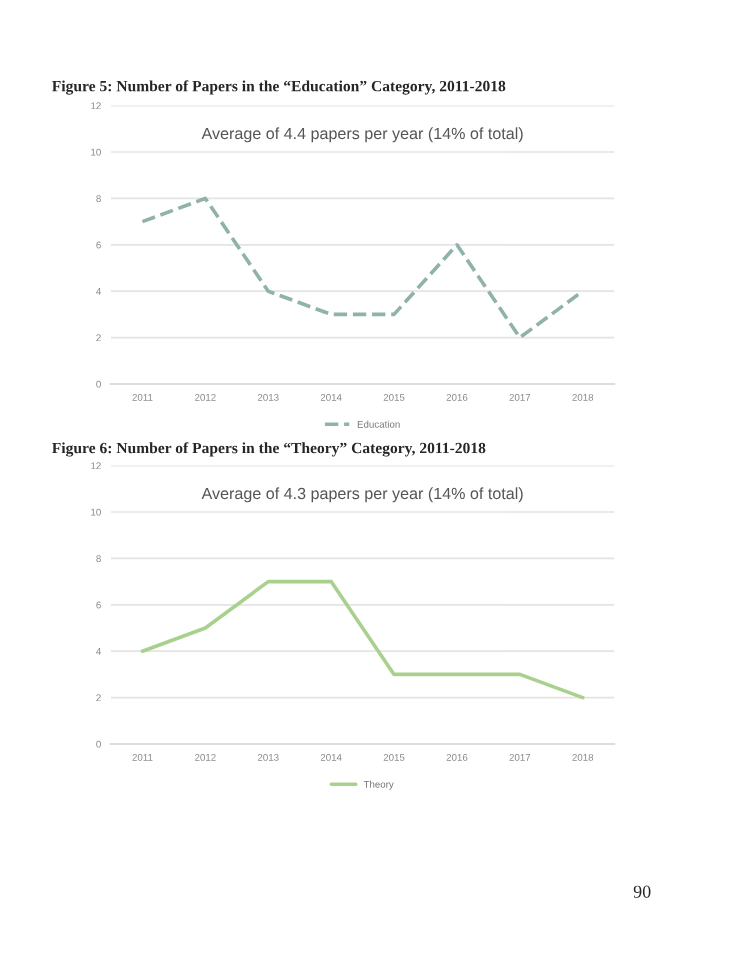 This screenshot has height=960, width=740. I want to click on text: Average of 4.4 papers per year (14% of total), so click(362, 135).